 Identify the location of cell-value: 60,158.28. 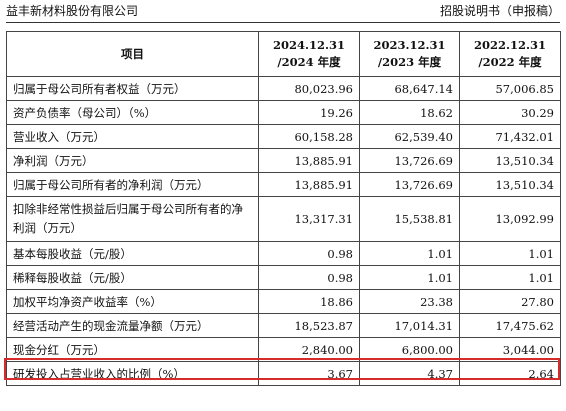
(309, 136).